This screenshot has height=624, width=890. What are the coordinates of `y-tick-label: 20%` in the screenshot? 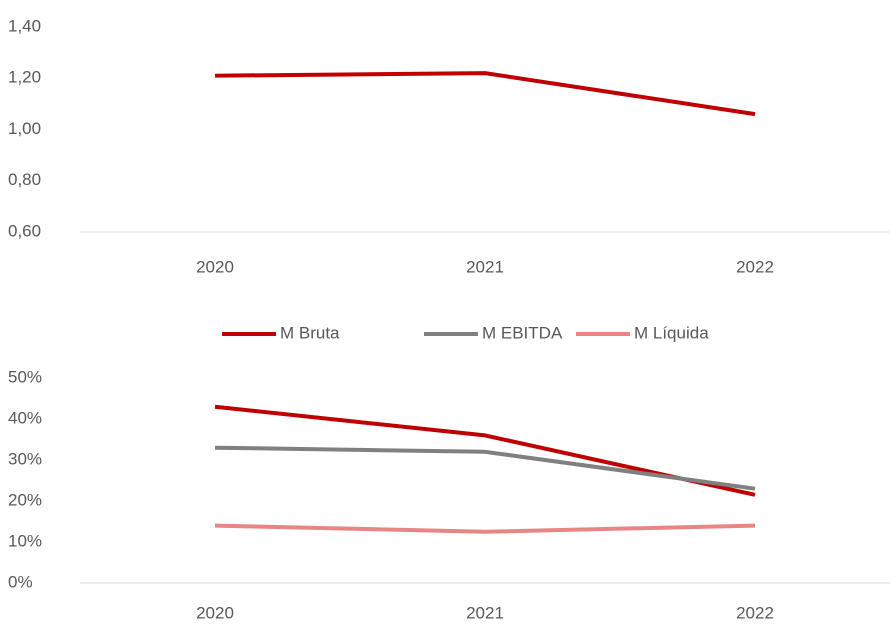 It's located at (25, 499).